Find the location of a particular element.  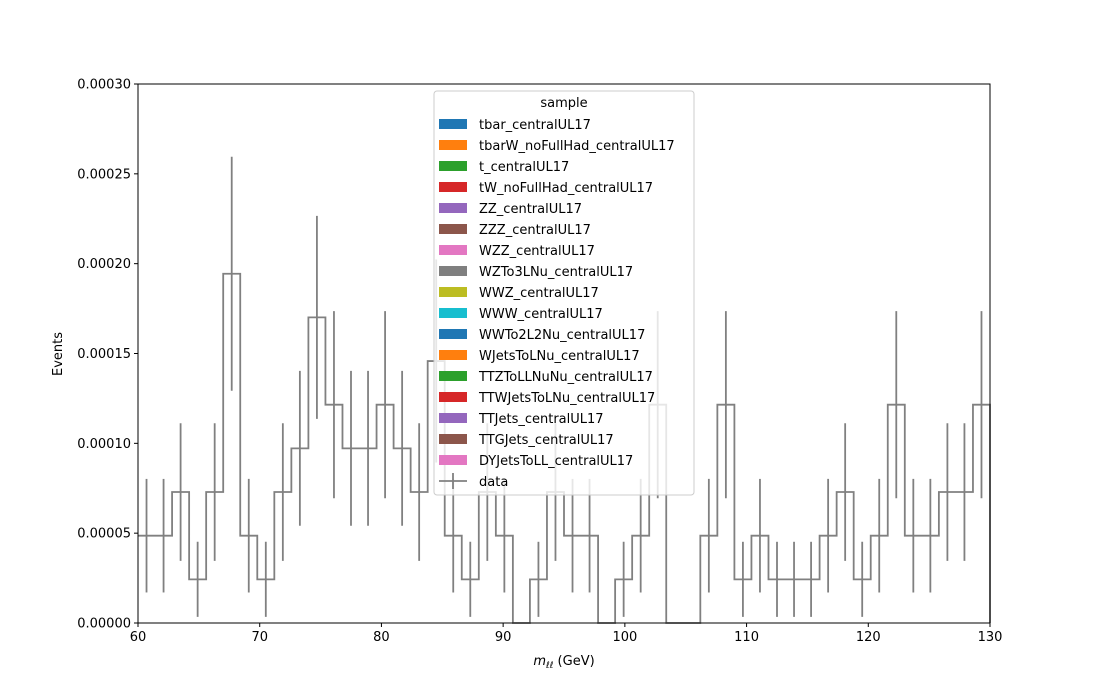

x-axis-label-subscript: ℓℓ is located at coordinates (549, 666).